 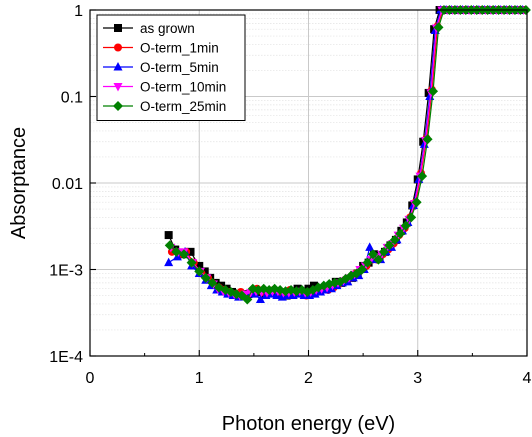 What do you see at coordinates (66, 271) in the screenshot?
I see `y-tick-label: 1E-3` at bounding box center [66, 271].